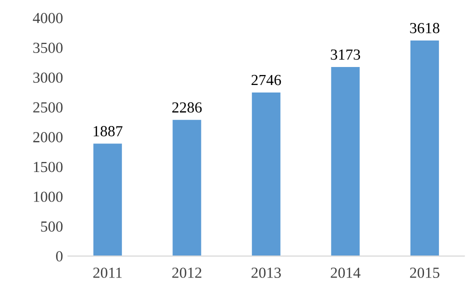  I want to click on y-tick-label: 500, so click(52, 226).